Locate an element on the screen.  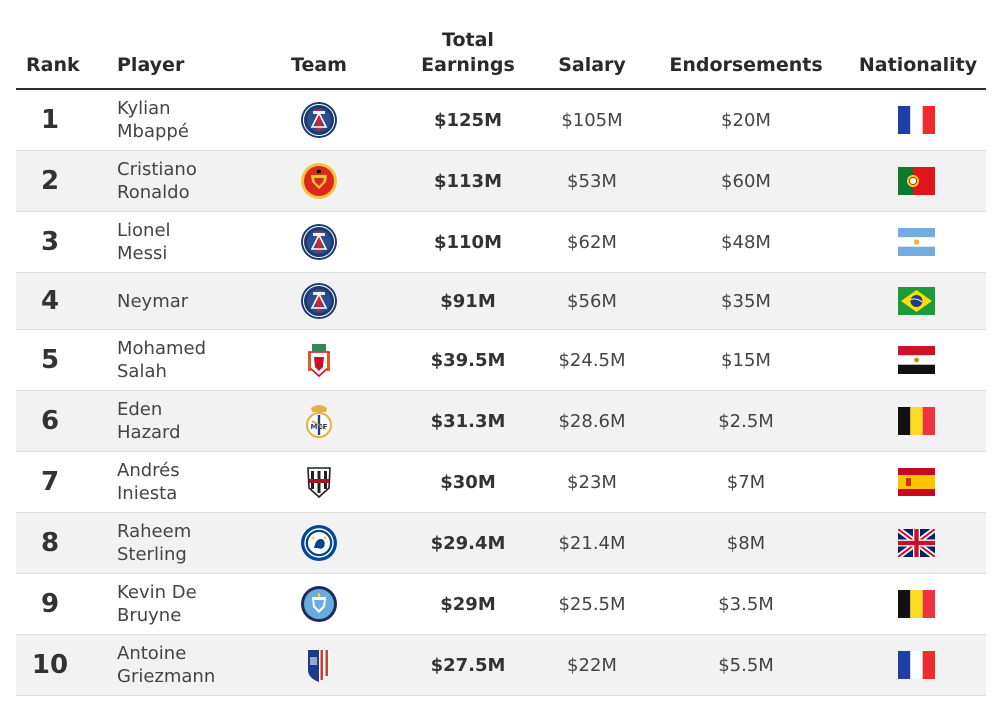
spain-flag-icon is located at coordinates (916, 482).